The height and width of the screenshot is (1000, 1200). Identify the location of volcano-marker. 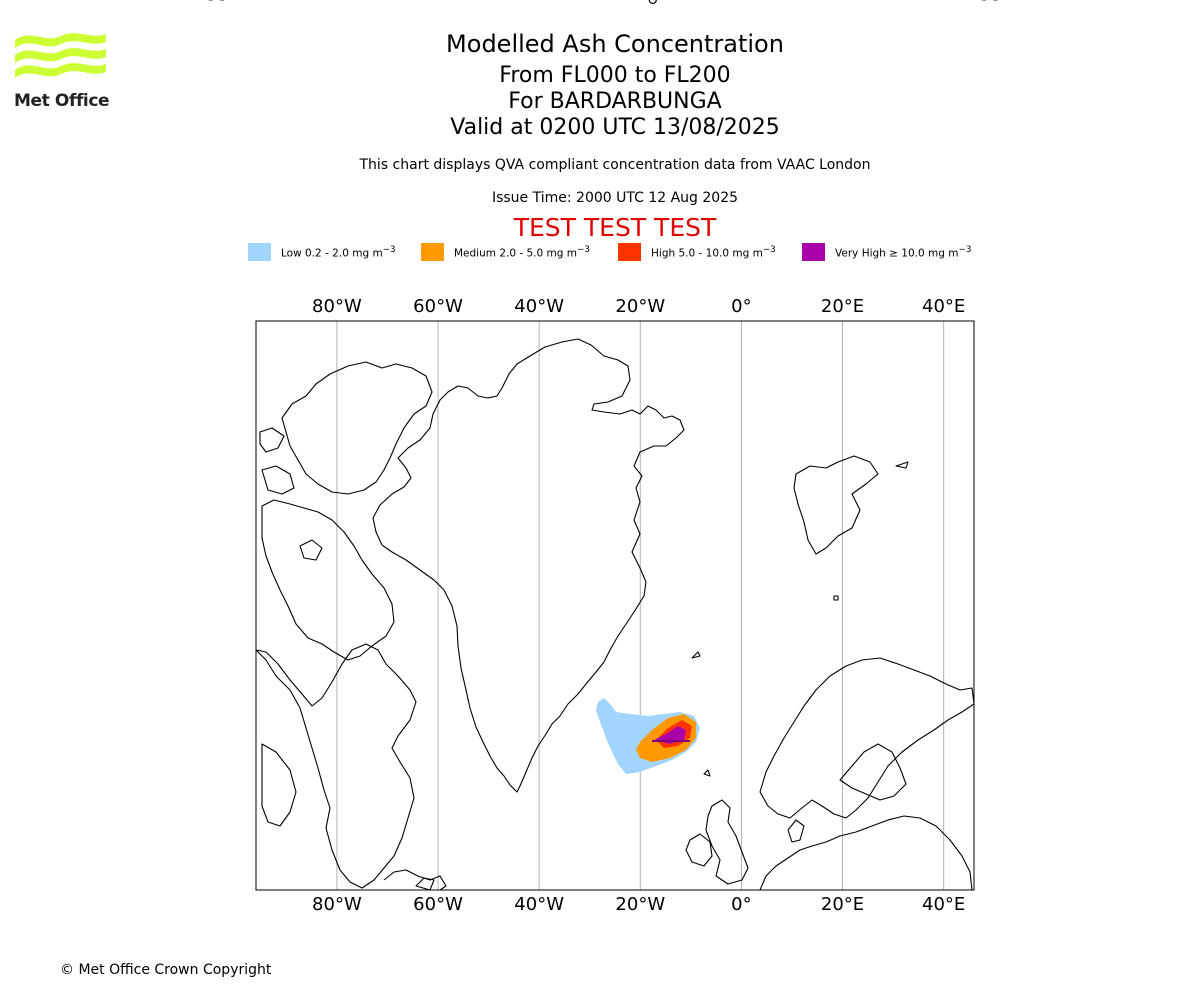
(652, 2).